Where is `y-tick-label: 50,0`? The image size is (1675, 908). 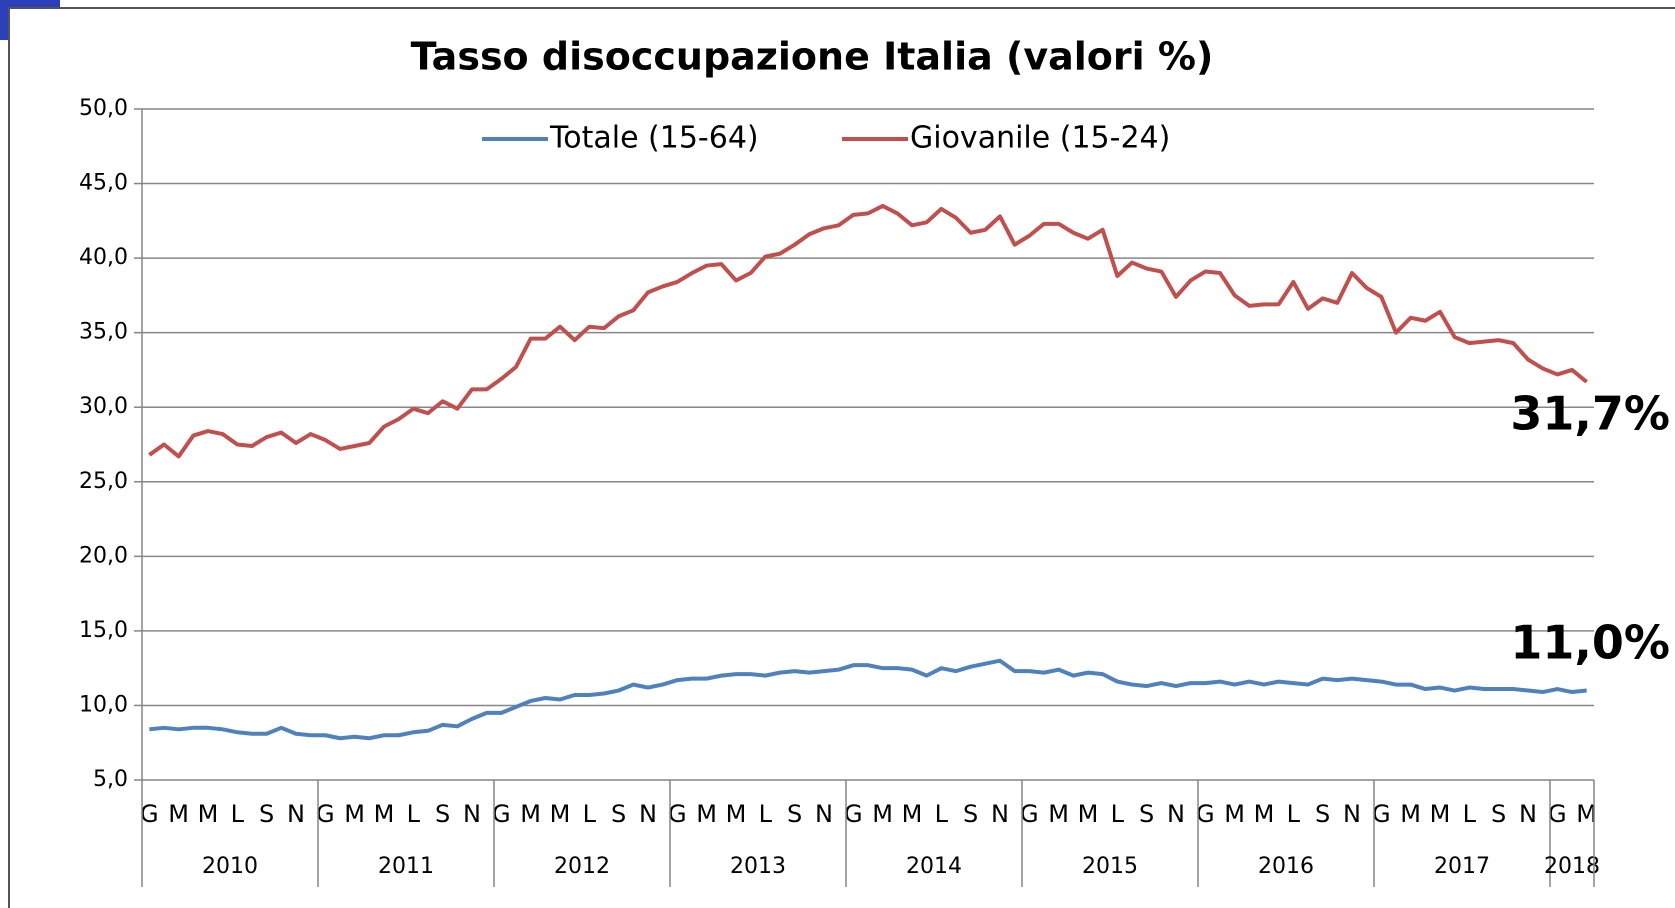
y-tick-label: 50,0 is located at coordinates (103, 108).